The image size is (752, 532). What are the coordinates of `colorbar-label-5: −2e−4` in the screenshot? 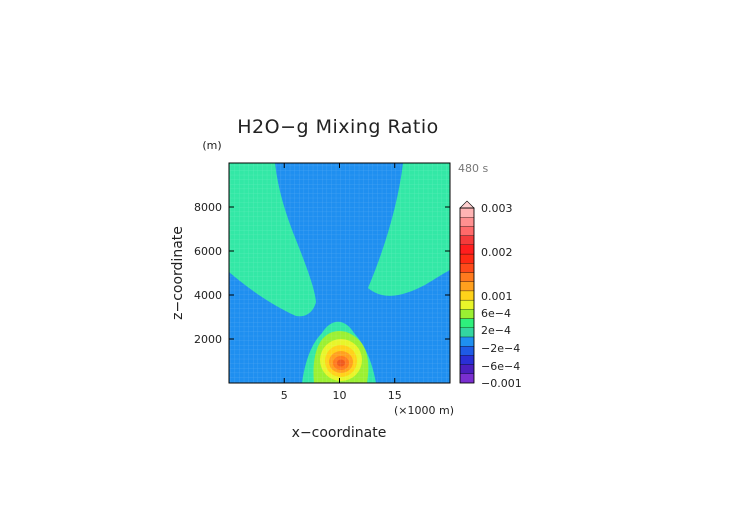 It's located at (500, 348).